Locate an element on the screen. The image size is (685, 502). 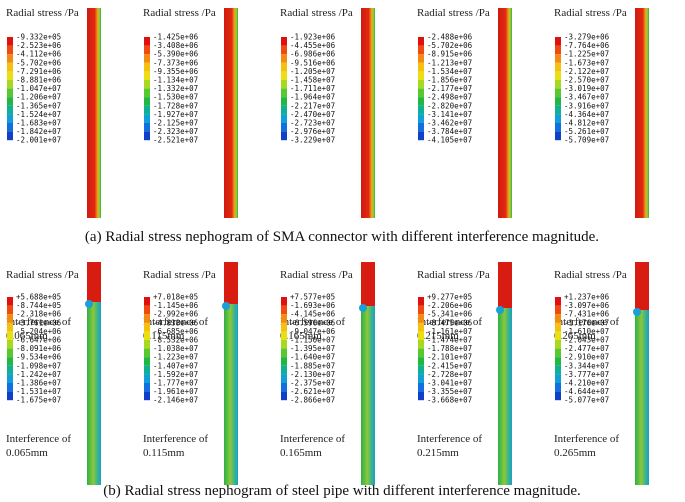
legend-label: -1.683e+07 is located at coordinates (38, 123).